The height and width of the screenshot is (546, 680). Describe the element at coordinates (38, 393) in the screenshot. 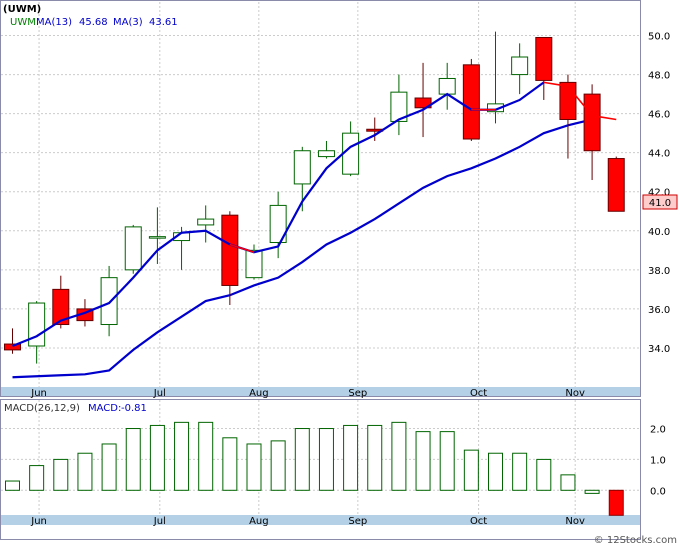

I see `price-x-tick-label: Jun` at that location.